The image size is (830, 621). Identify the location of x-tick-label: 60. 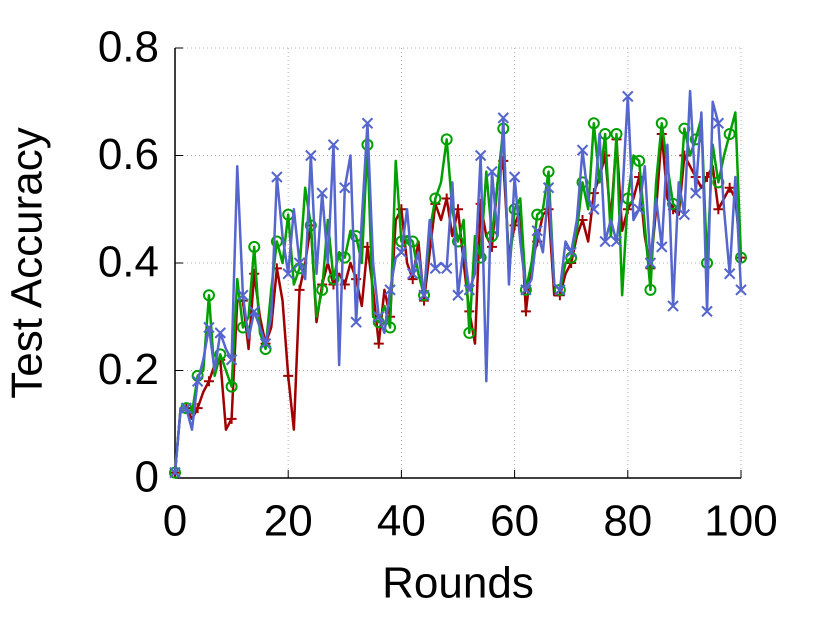
(514, 521).